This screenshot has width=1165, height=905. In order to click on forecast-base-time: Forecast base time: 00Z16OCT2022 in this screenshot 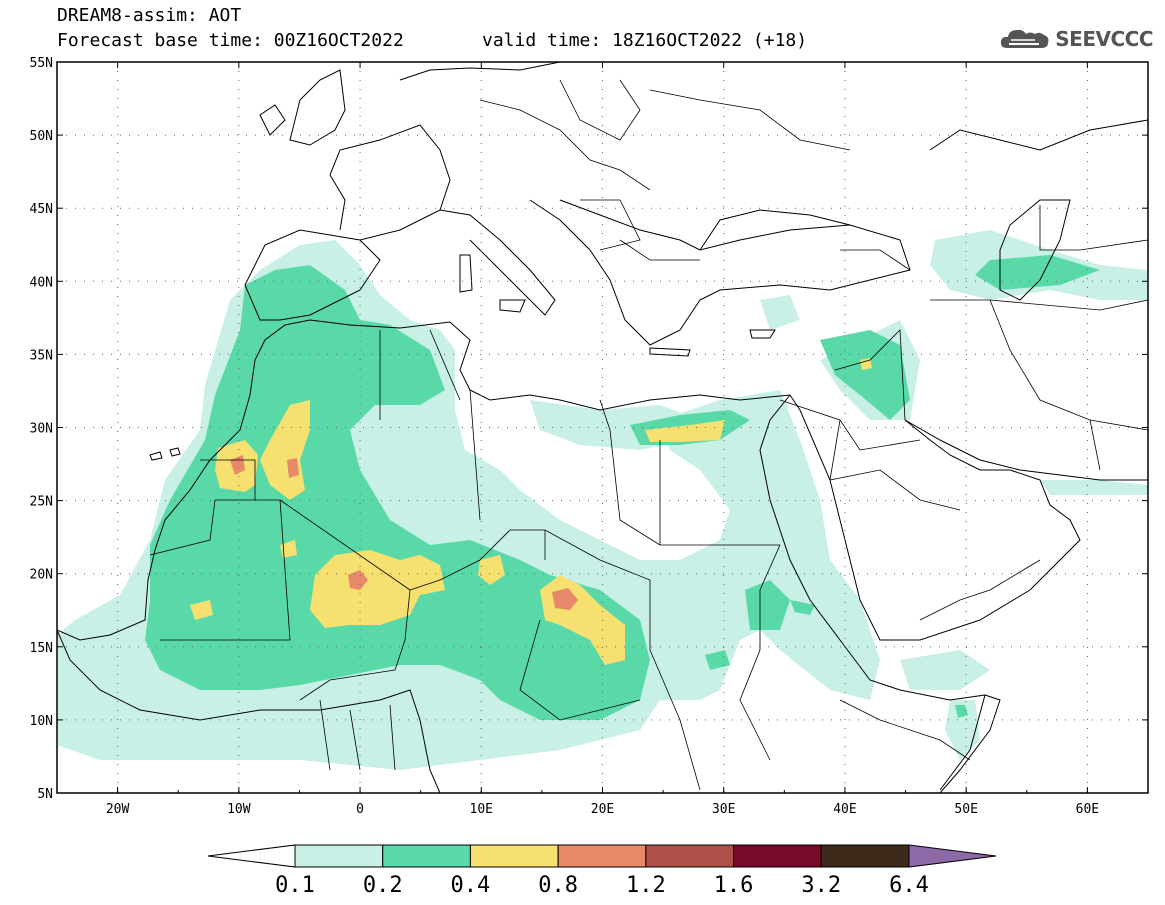, I will do `click(230, 40)`.